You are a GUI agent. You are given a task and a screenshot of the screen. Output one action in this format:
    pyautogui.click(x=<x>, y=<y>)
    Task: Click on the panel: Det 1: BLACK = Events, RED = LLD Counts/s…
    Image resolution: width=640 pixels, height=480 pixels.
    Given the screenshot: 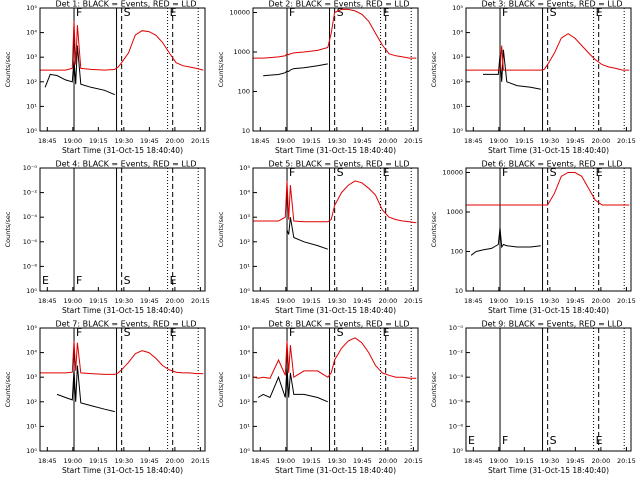 What is the action you would take?
    pyautogui.click(x=107, y=77)
    